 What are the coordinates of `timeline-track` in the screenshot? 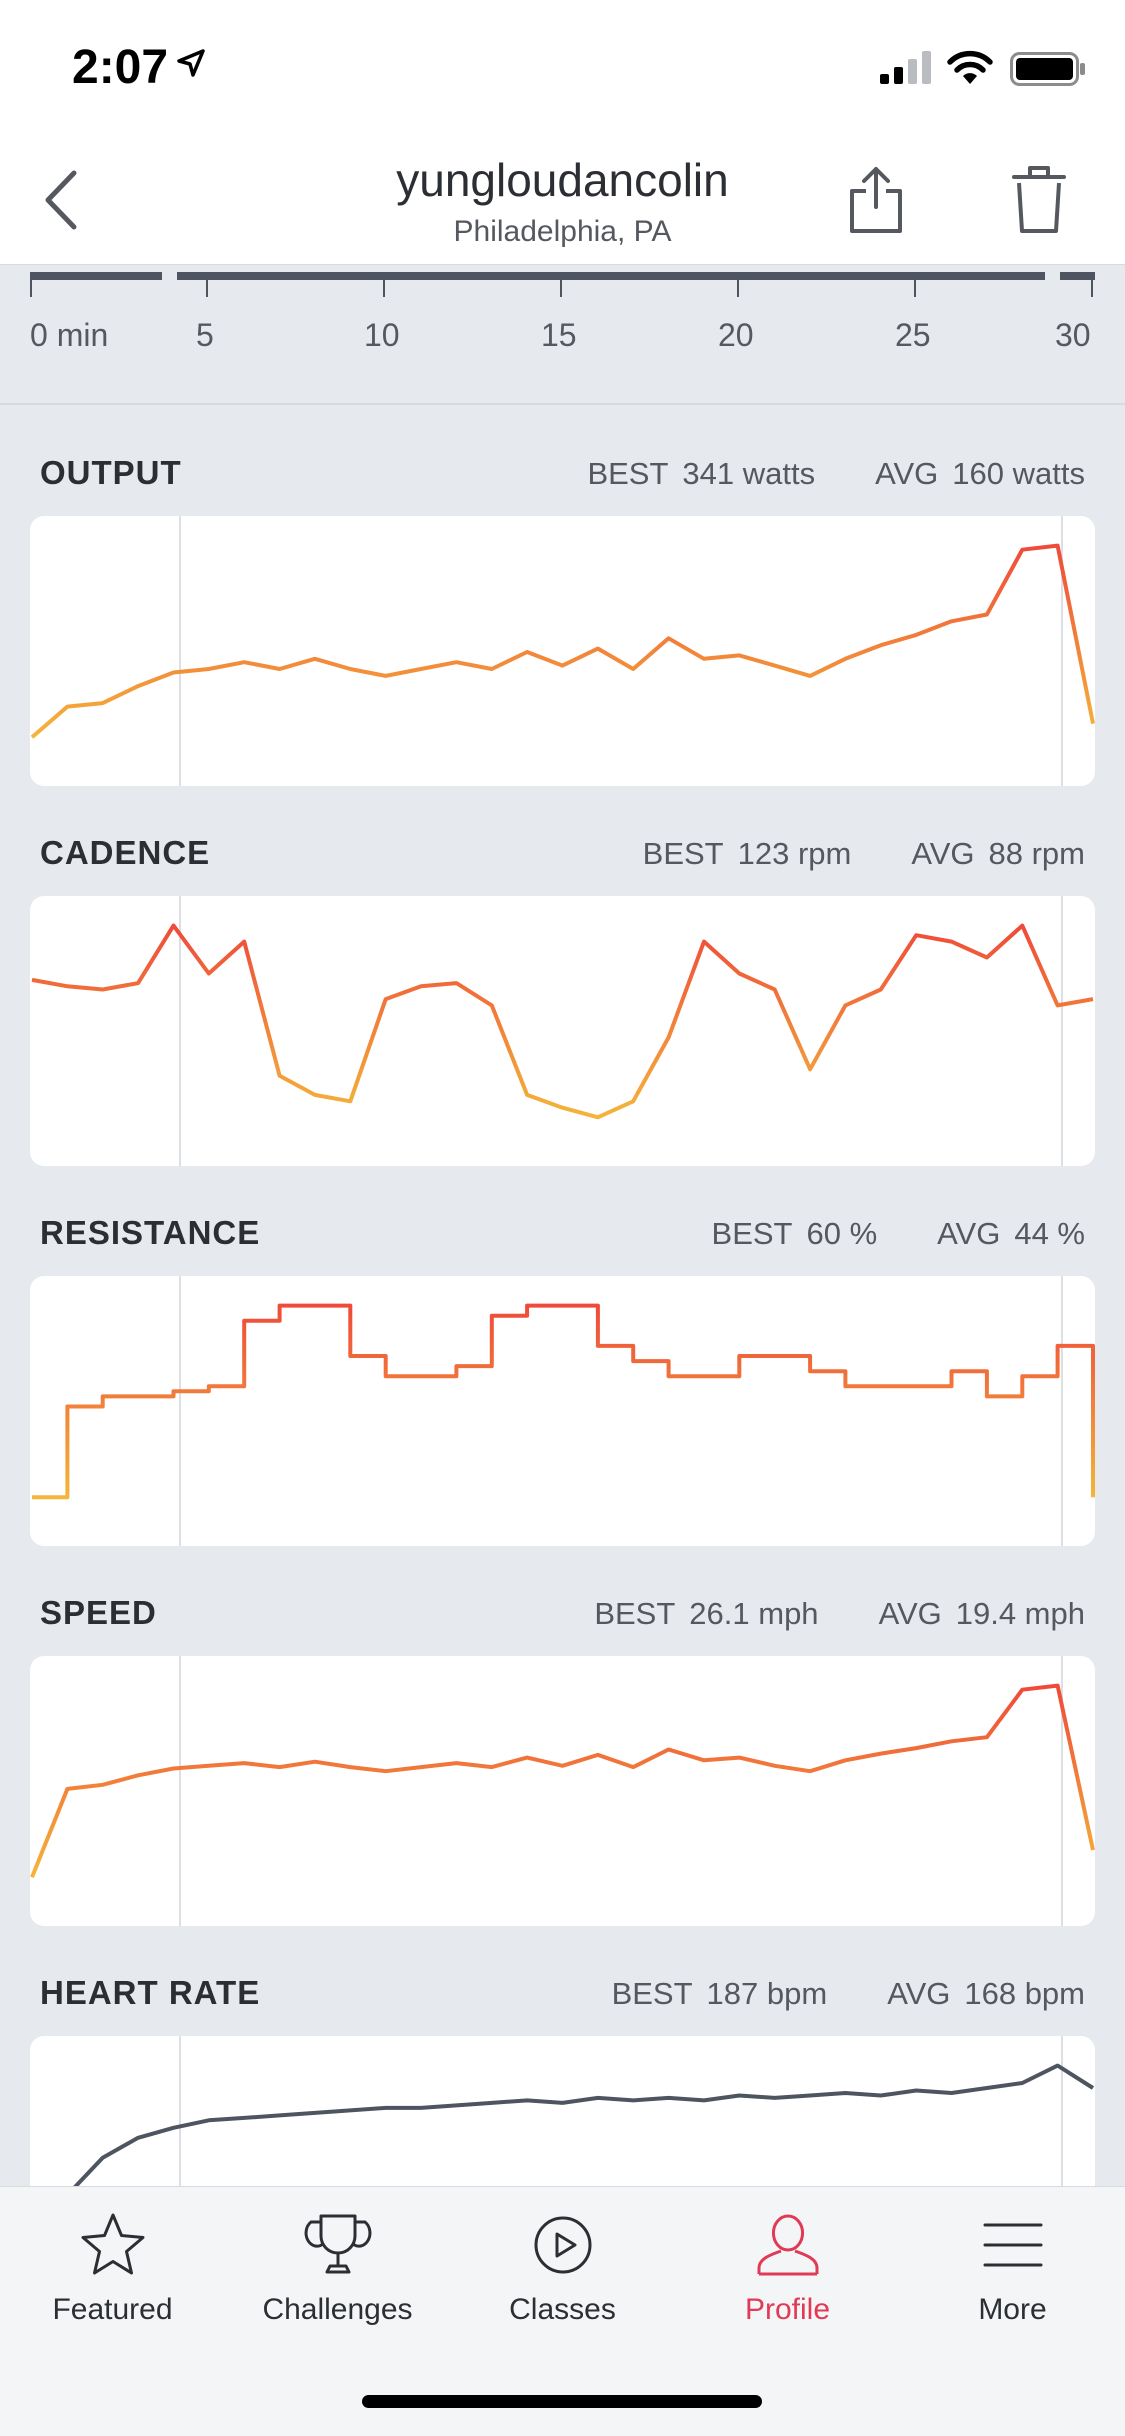 It's located at (562, 284).